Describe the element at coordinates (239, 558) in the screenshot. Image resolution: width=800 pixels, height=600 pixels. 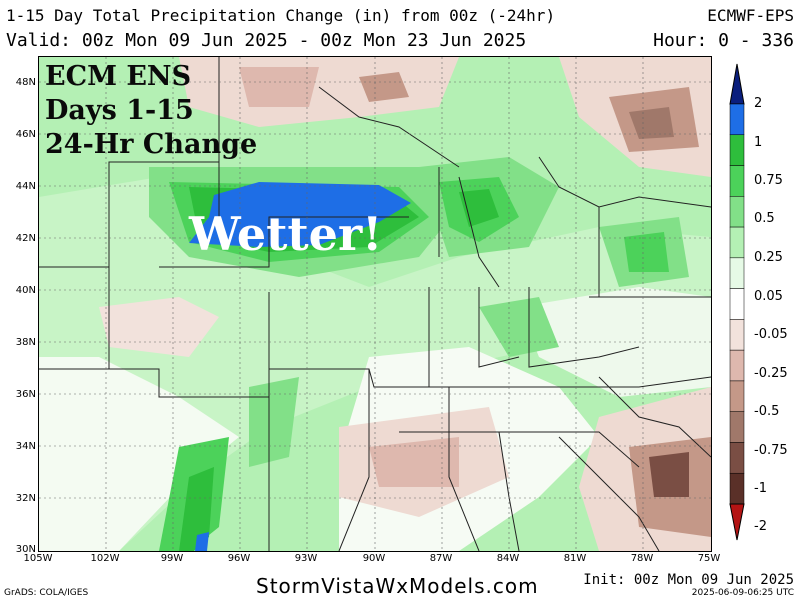
I see `lon-label: 96W` at that location.